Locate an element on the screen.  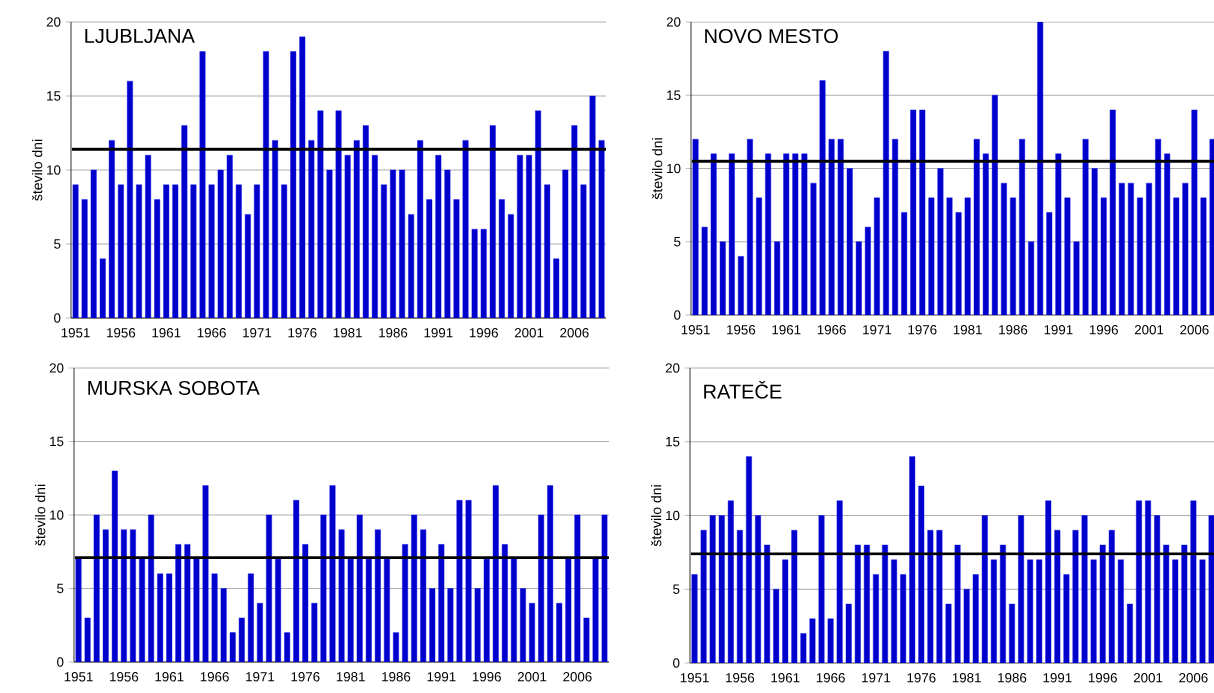
x-tick-label: 1961 is located at coordinates (786, 330).